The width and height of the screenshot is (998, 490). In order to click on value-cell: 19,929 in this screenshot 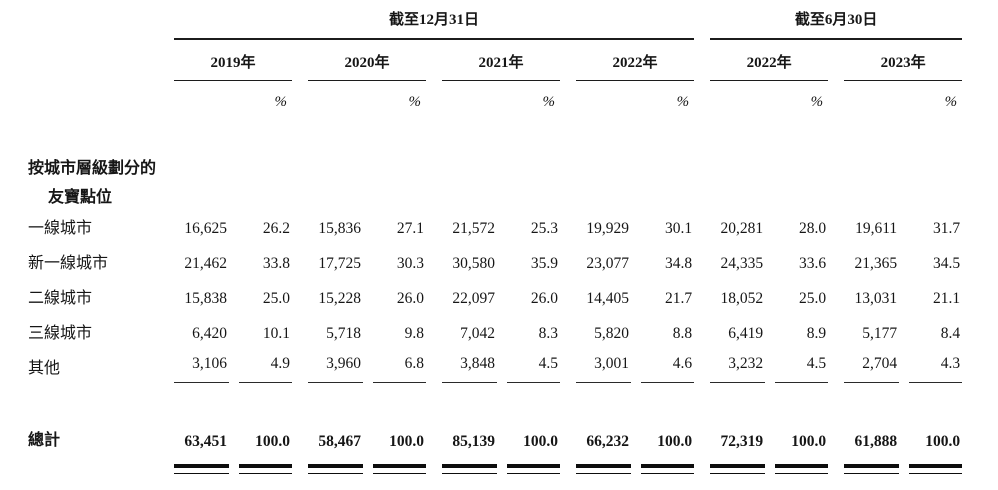, I will do `click(607, 229)`.